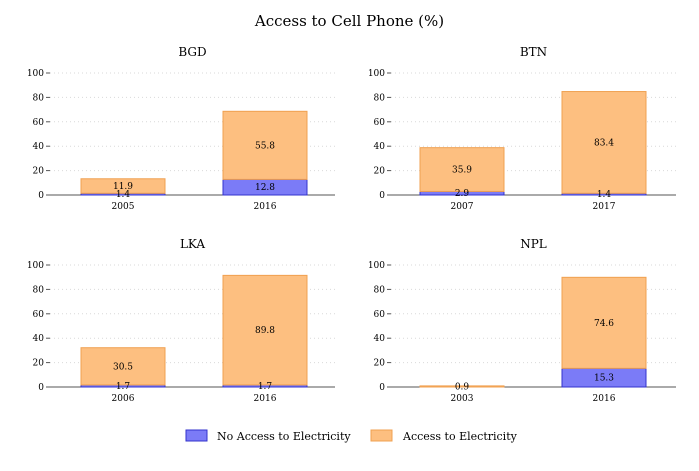 The height and width of the screenshot is (471, 699). I want to click on data-label: 11.9, so click(123, 187).